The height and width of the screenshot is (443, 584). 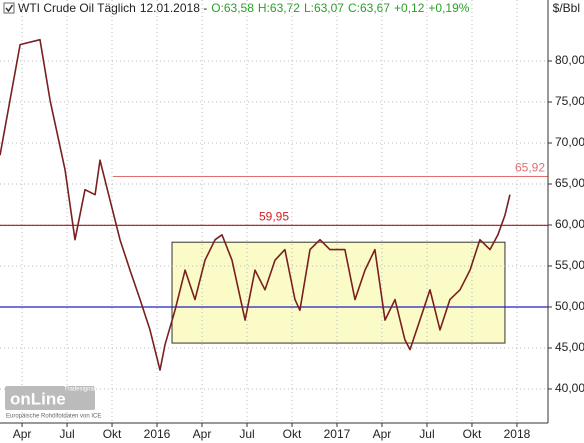 I want to click on title-part: C:63,67, so click(x=369, y=8).